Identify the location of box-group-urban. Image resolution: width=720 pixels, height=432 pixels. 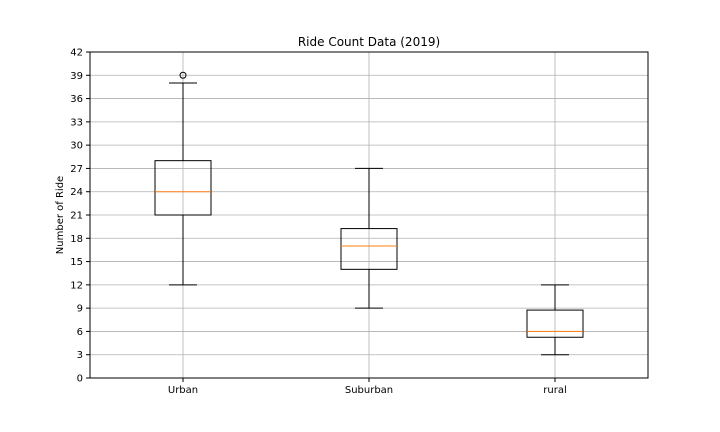
(183, 178).